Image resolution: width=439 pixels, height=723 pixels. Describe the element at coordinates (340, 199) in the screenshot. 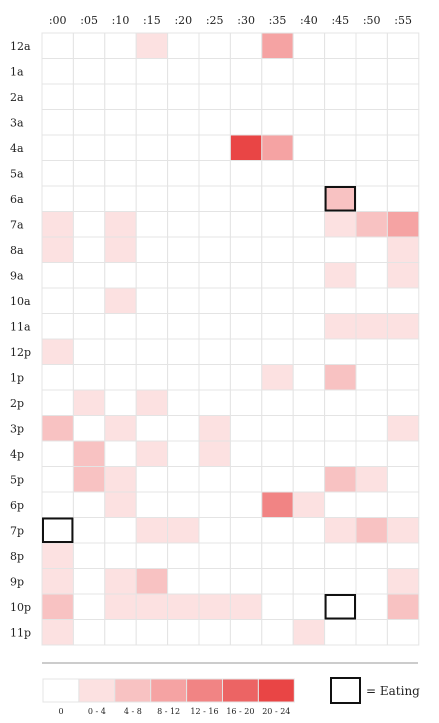

I see `eating-marker` at that location.